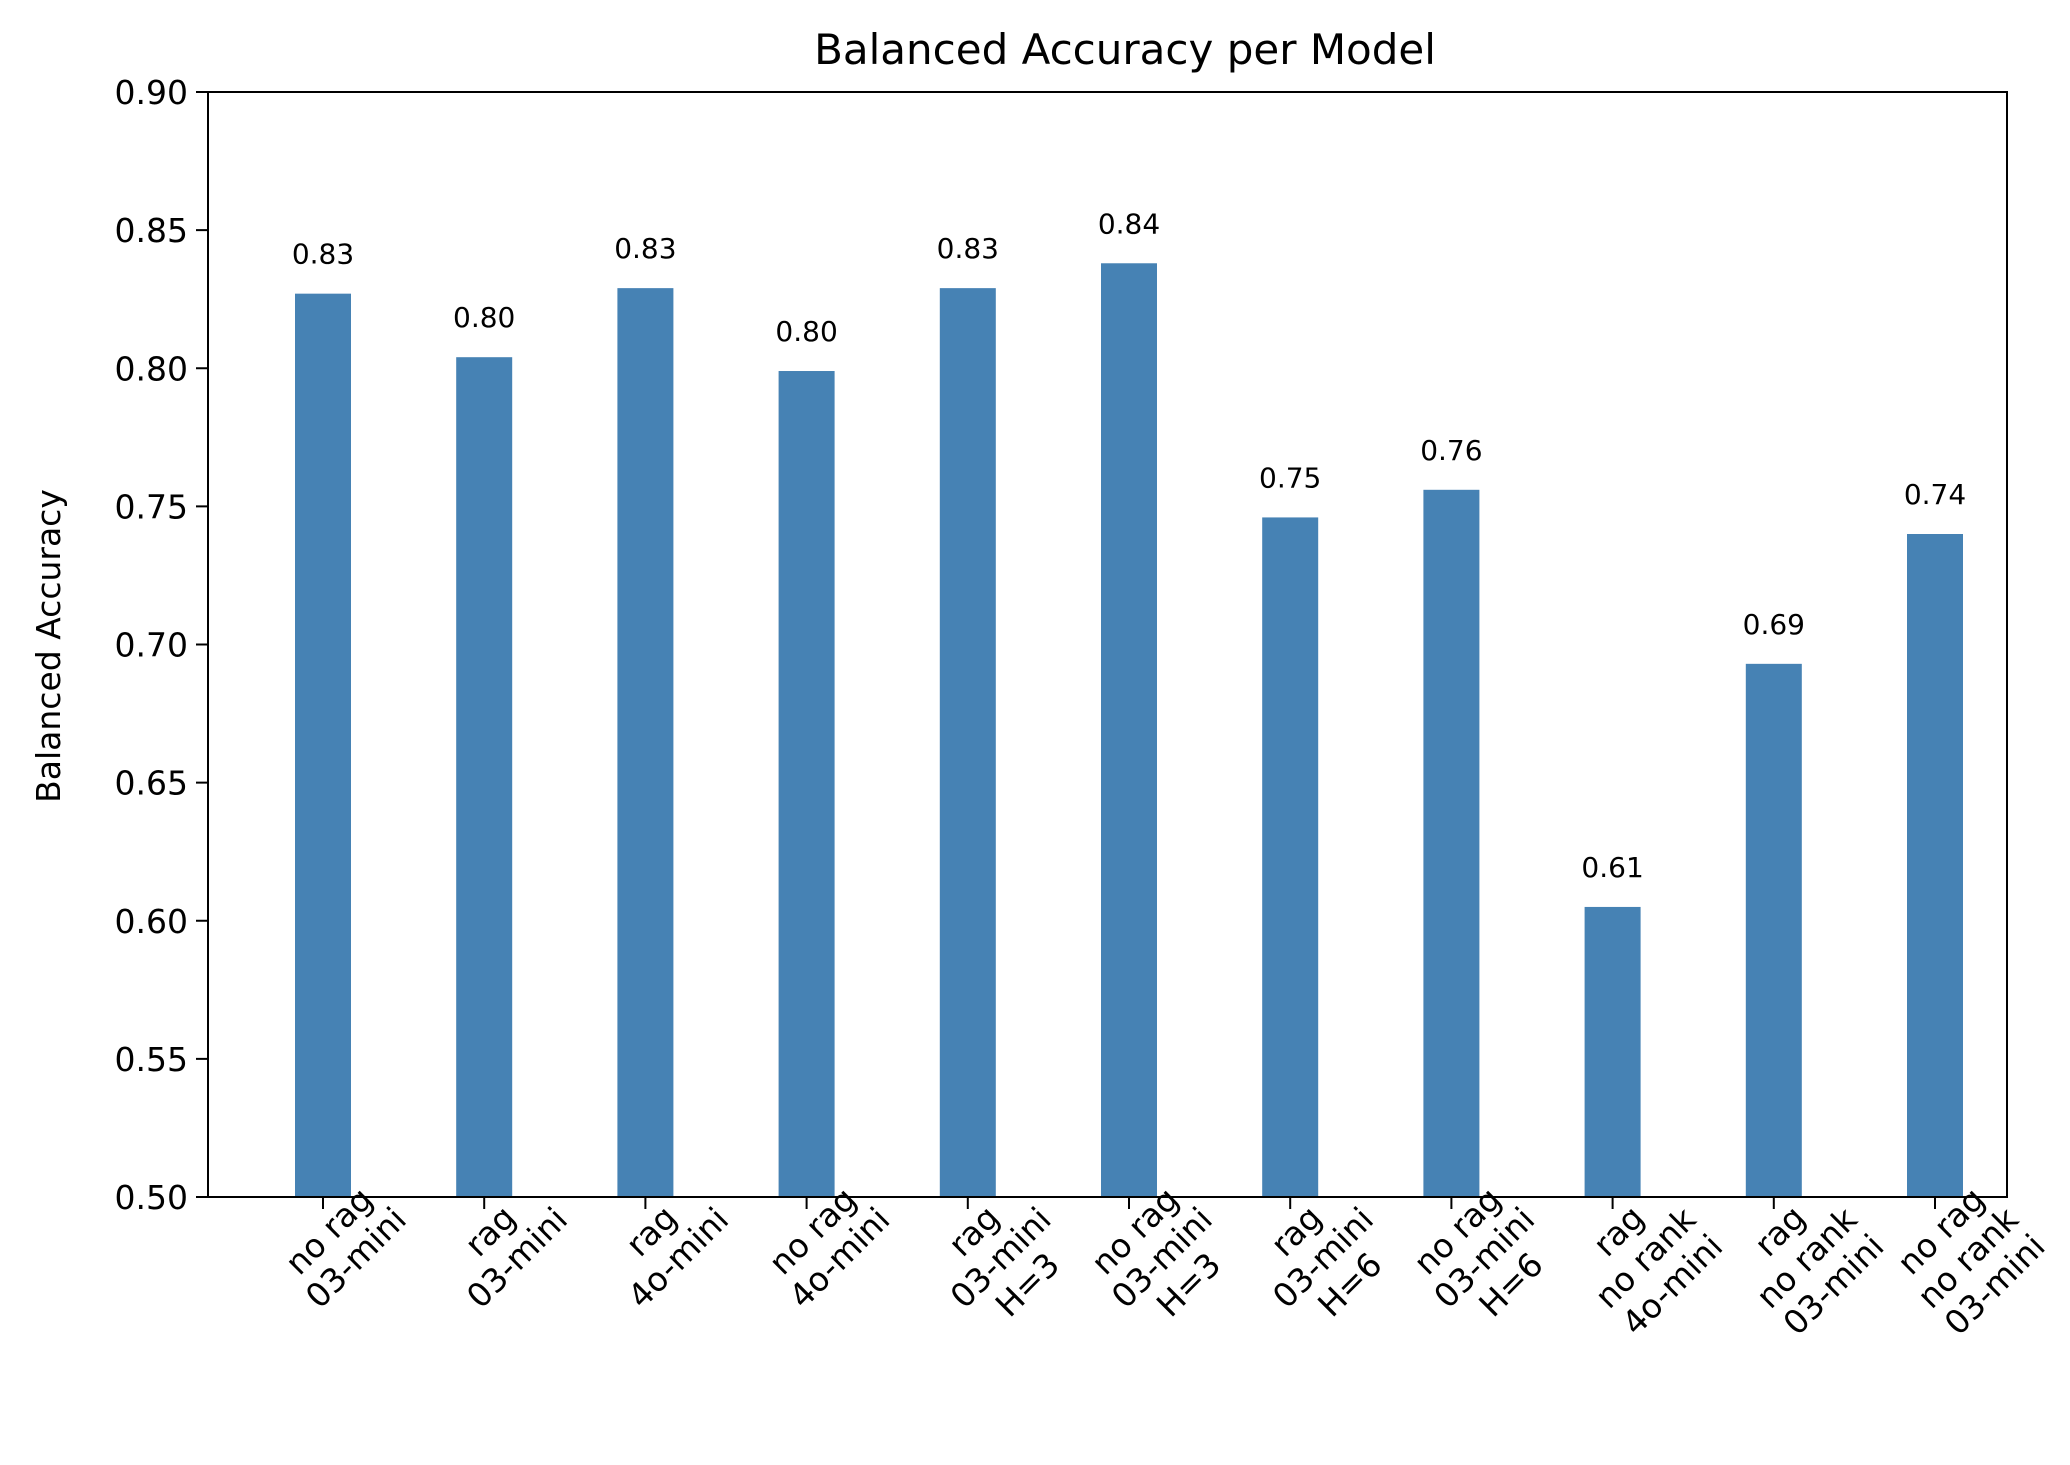 The height and width of the screenshot is (1465, 2070). Describe the element at coordinates (151, 1059) in the screenshot. I see `y-tick-label: 0.55` at that location.